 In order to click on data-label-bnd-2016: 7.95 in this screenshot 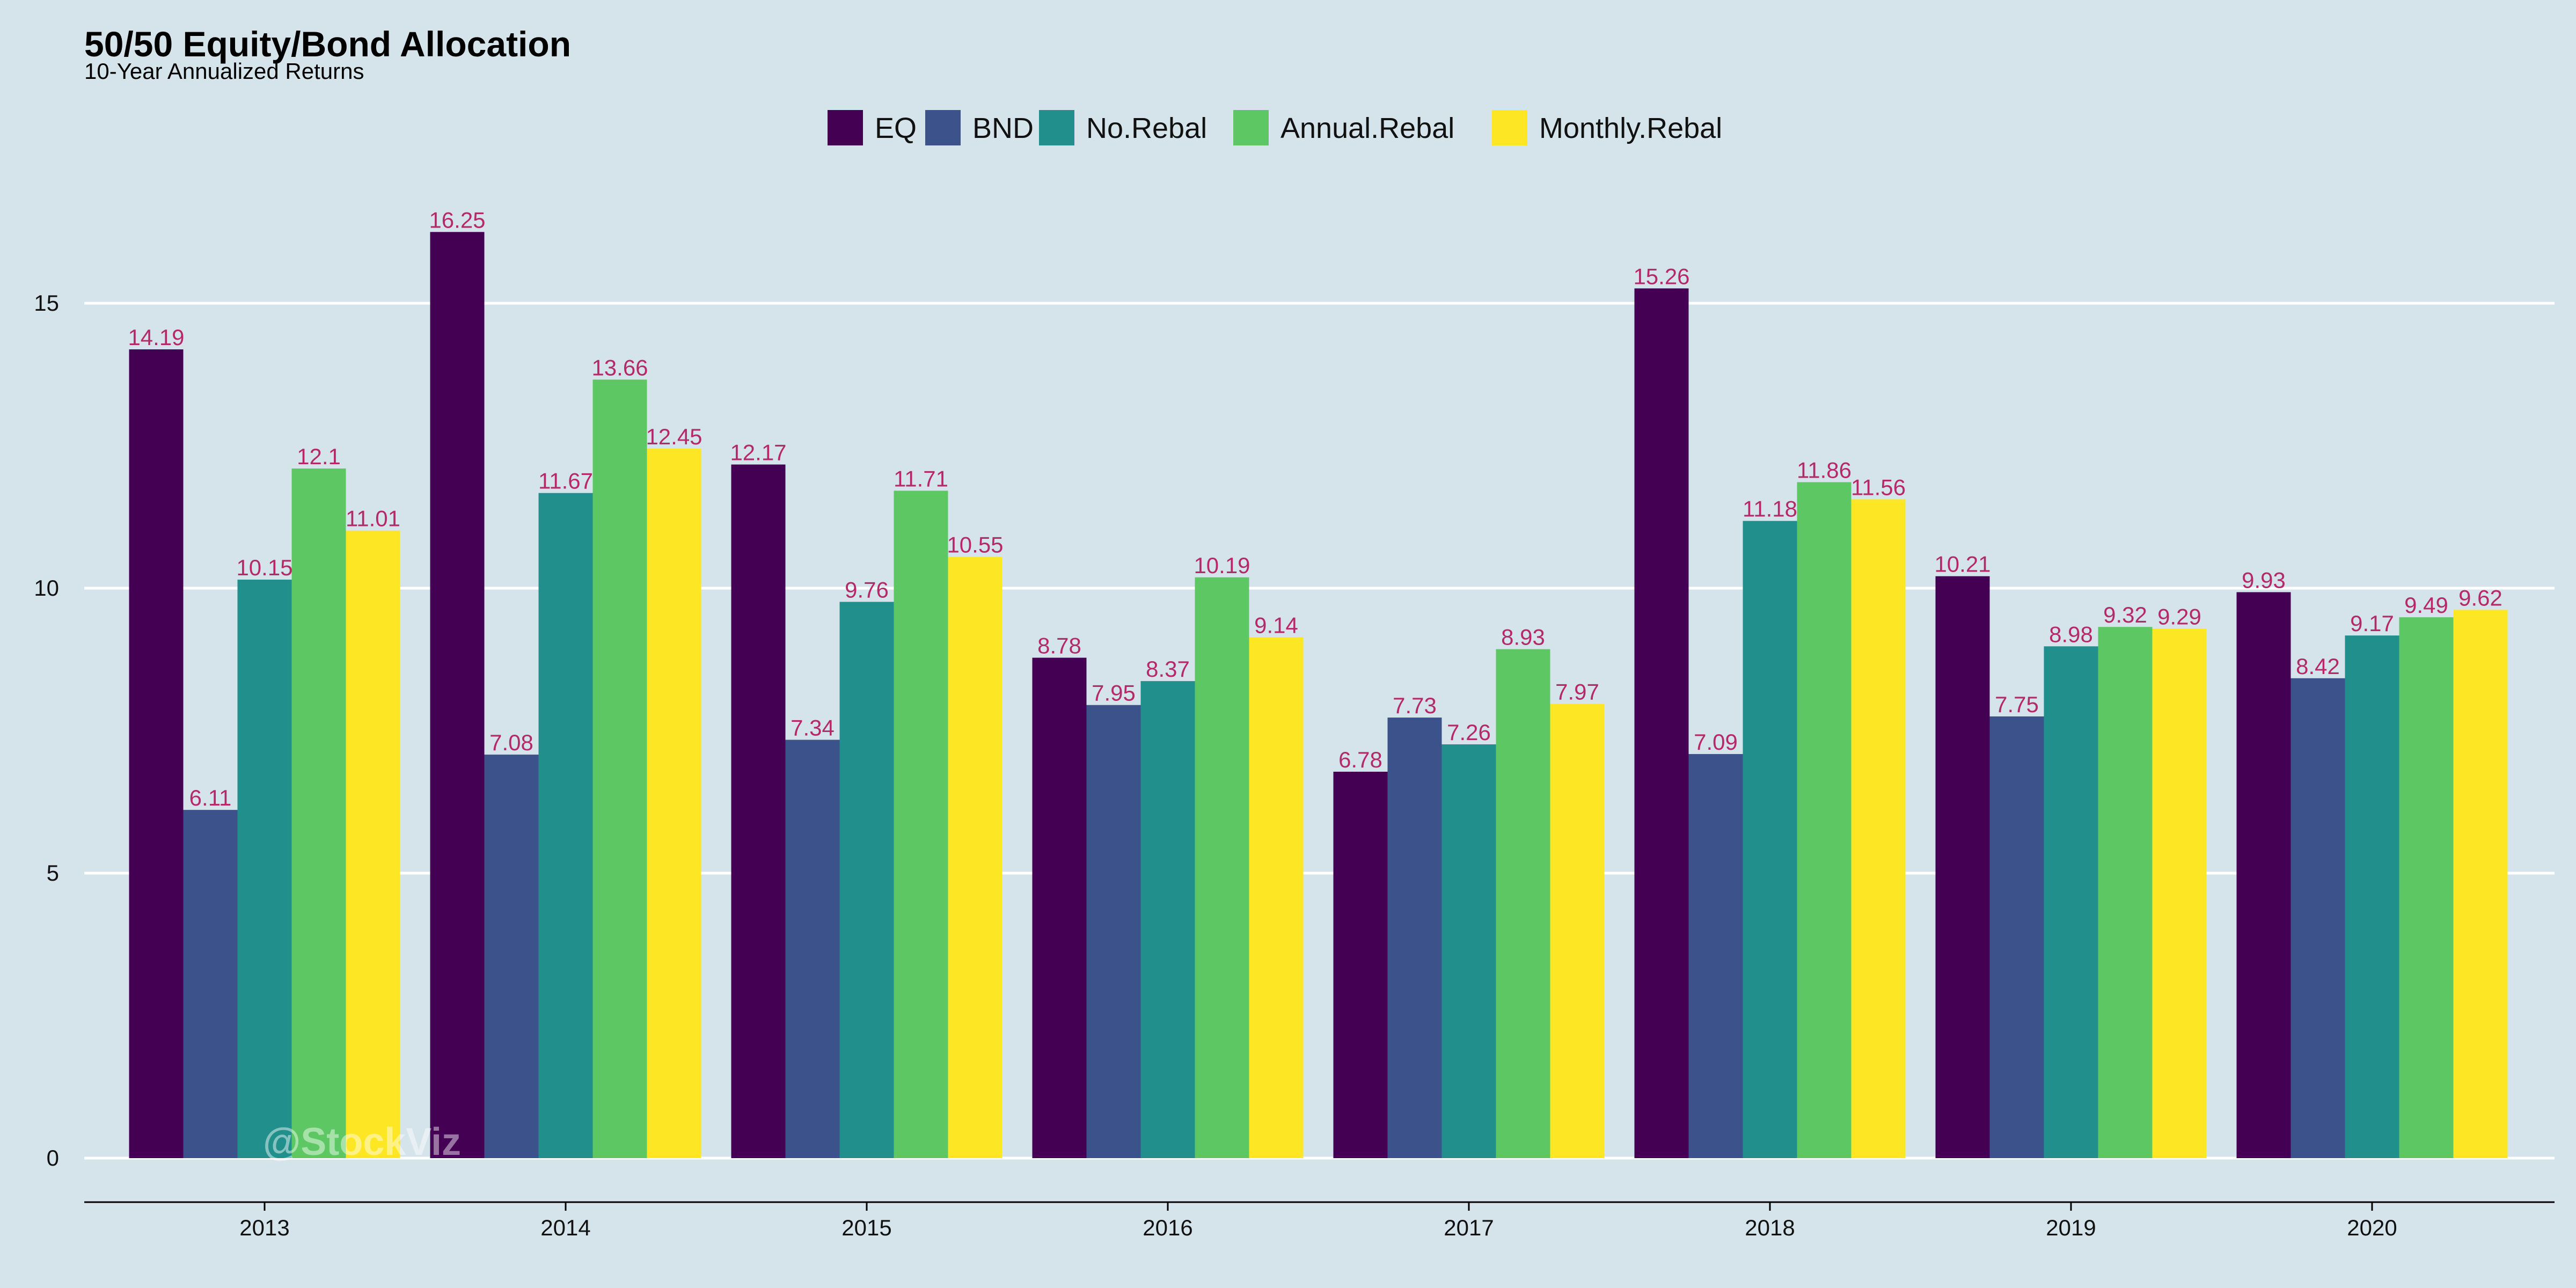, I will do `click(1114, 693)`.